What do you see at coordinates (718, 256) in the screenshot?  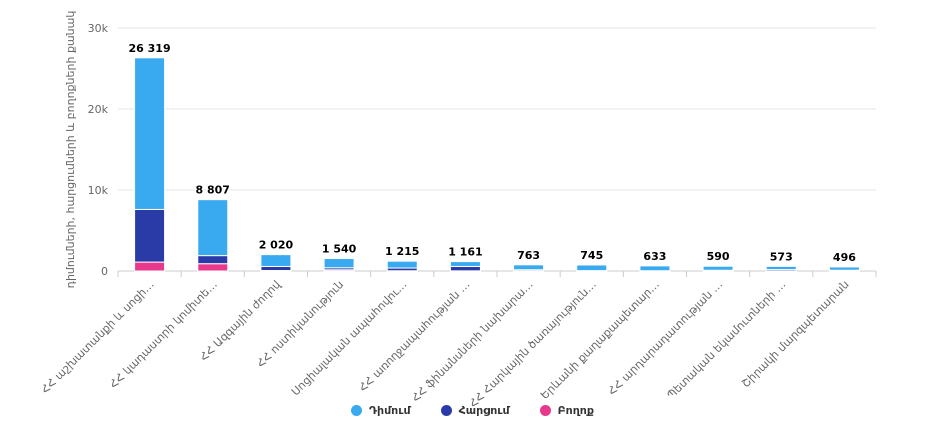 I see `bar-total-label: 590` at bounding box center [718, 256].